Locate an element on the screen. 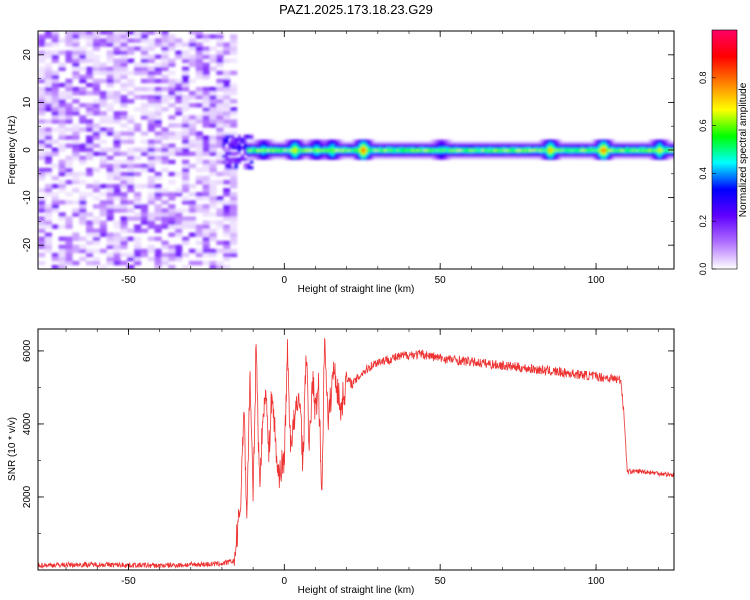 This screenshot has height=600, width=750. x-tick-label: 100 is located at coordinates (596, 280).